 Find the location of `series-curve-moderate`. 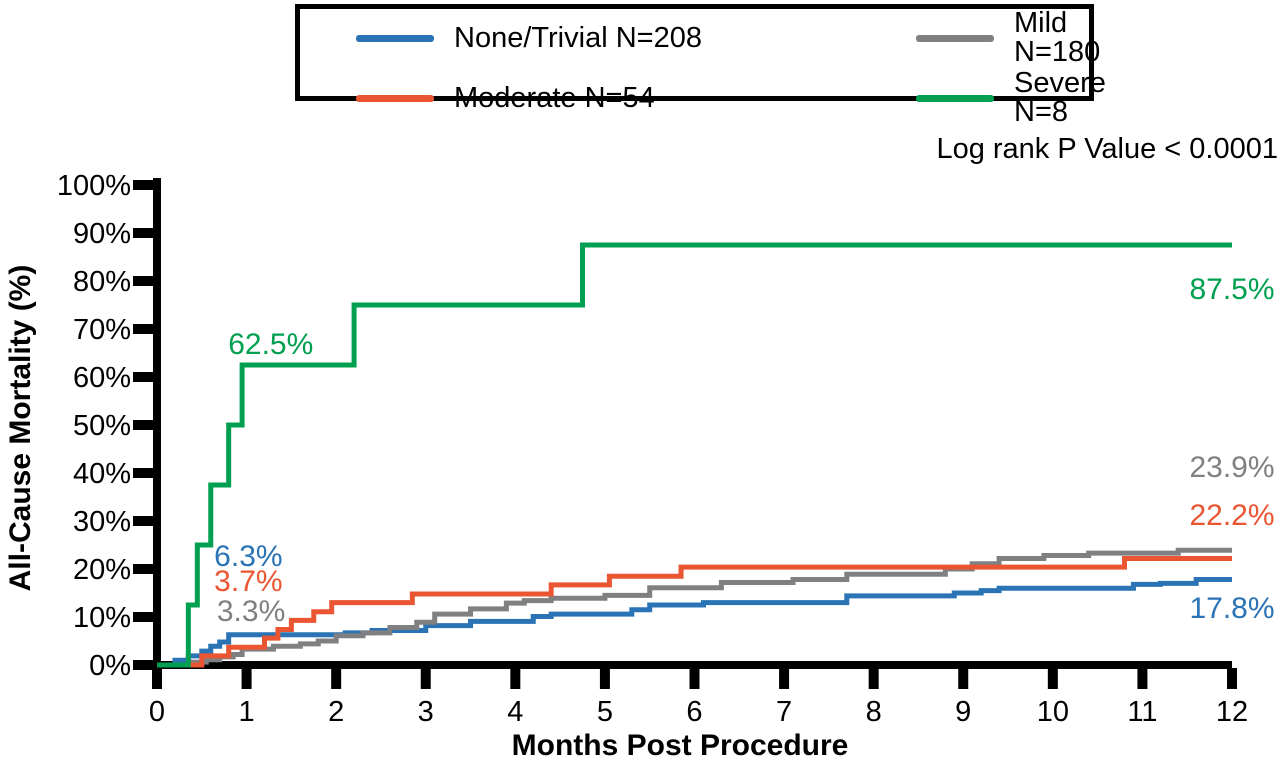

series-curve-moderate is located at coordinates (694, 611).